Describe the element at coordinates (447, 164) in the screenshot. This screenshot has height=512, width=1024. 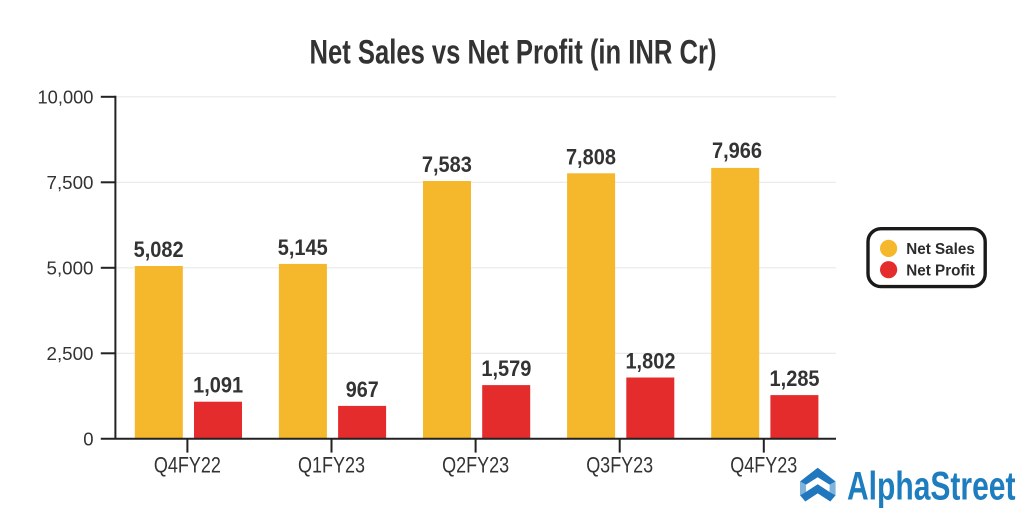
I see `svg-text: 7,583` at that location.